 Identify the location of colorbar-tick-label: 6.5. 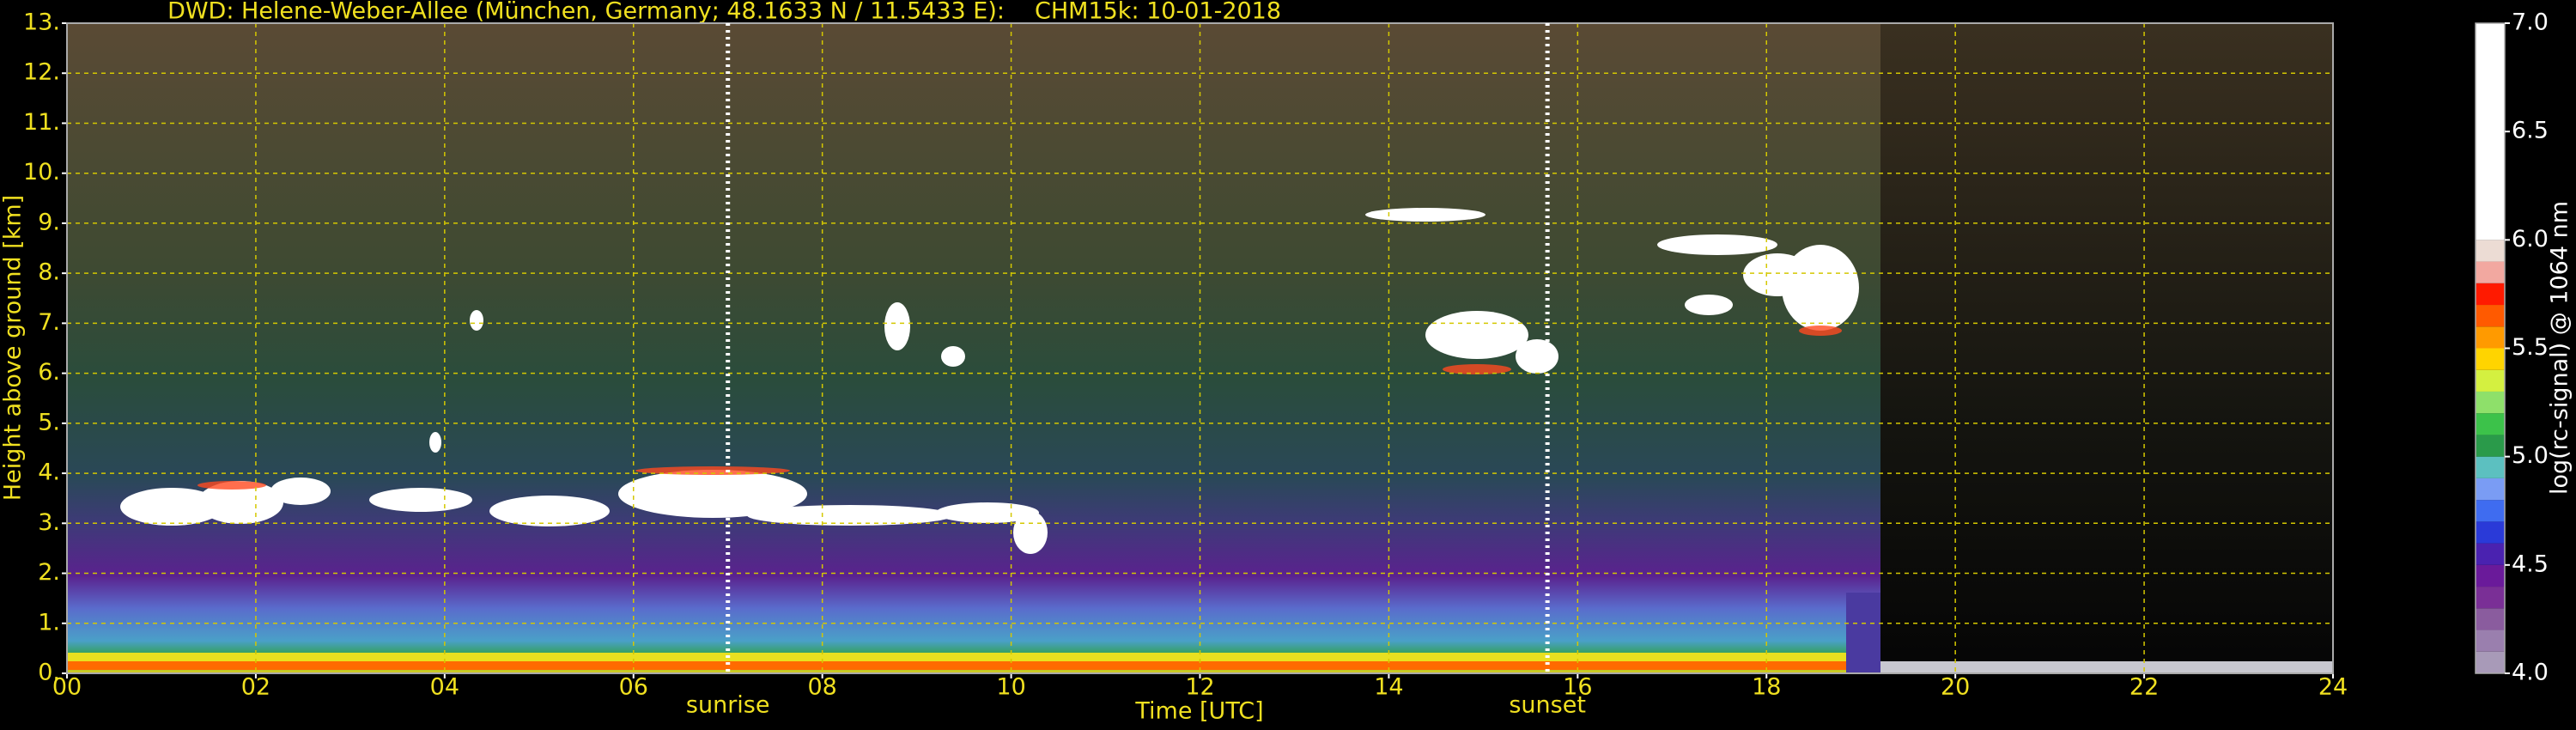
(2530, 131).